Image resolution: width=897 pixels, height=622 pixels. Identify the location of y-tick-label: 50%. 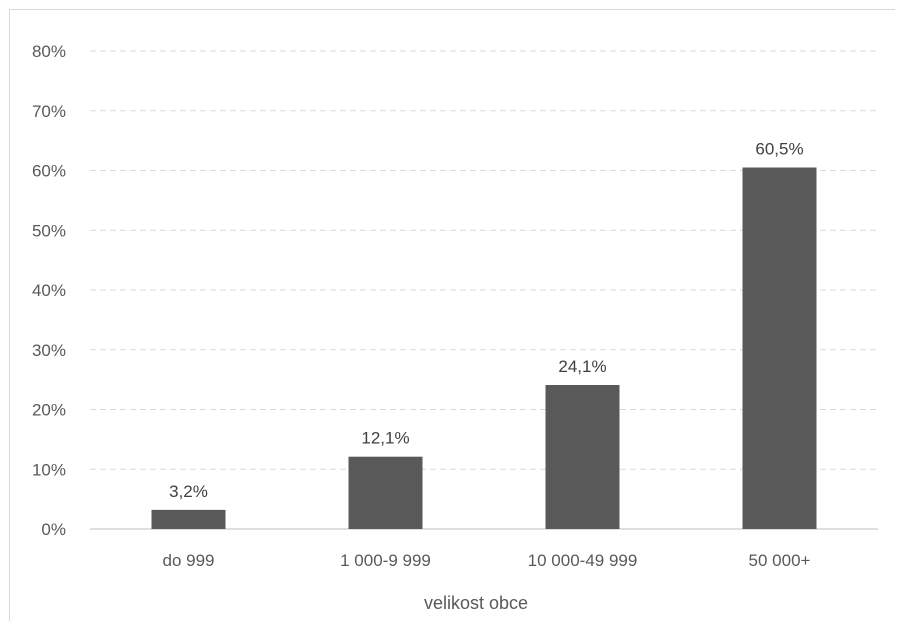
(49, 230).